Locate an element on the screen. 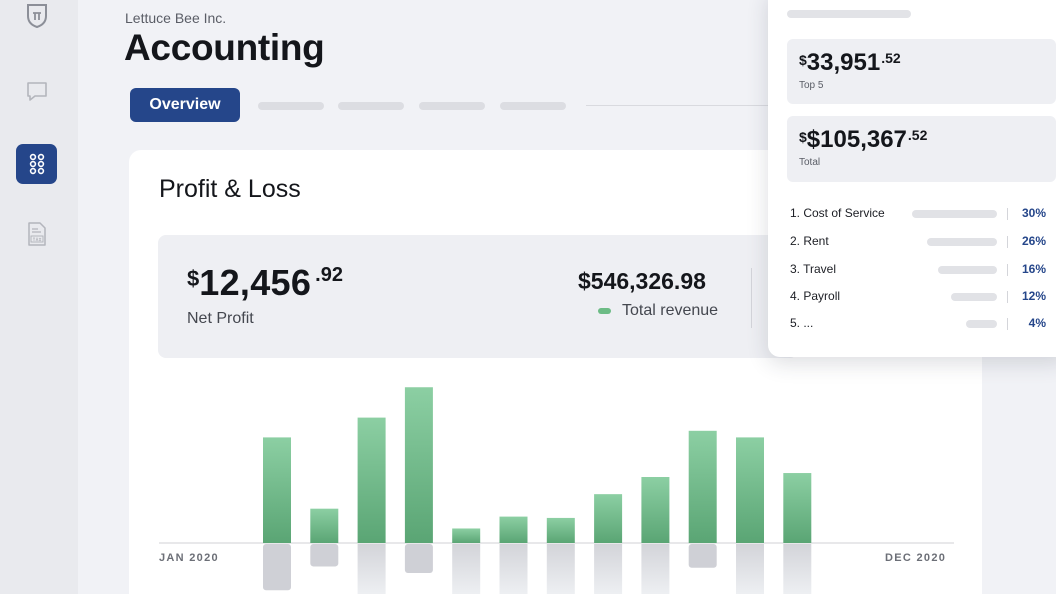 This screenshot has width=1056, height=594. summary-divider is located at coordinates (751, 298).